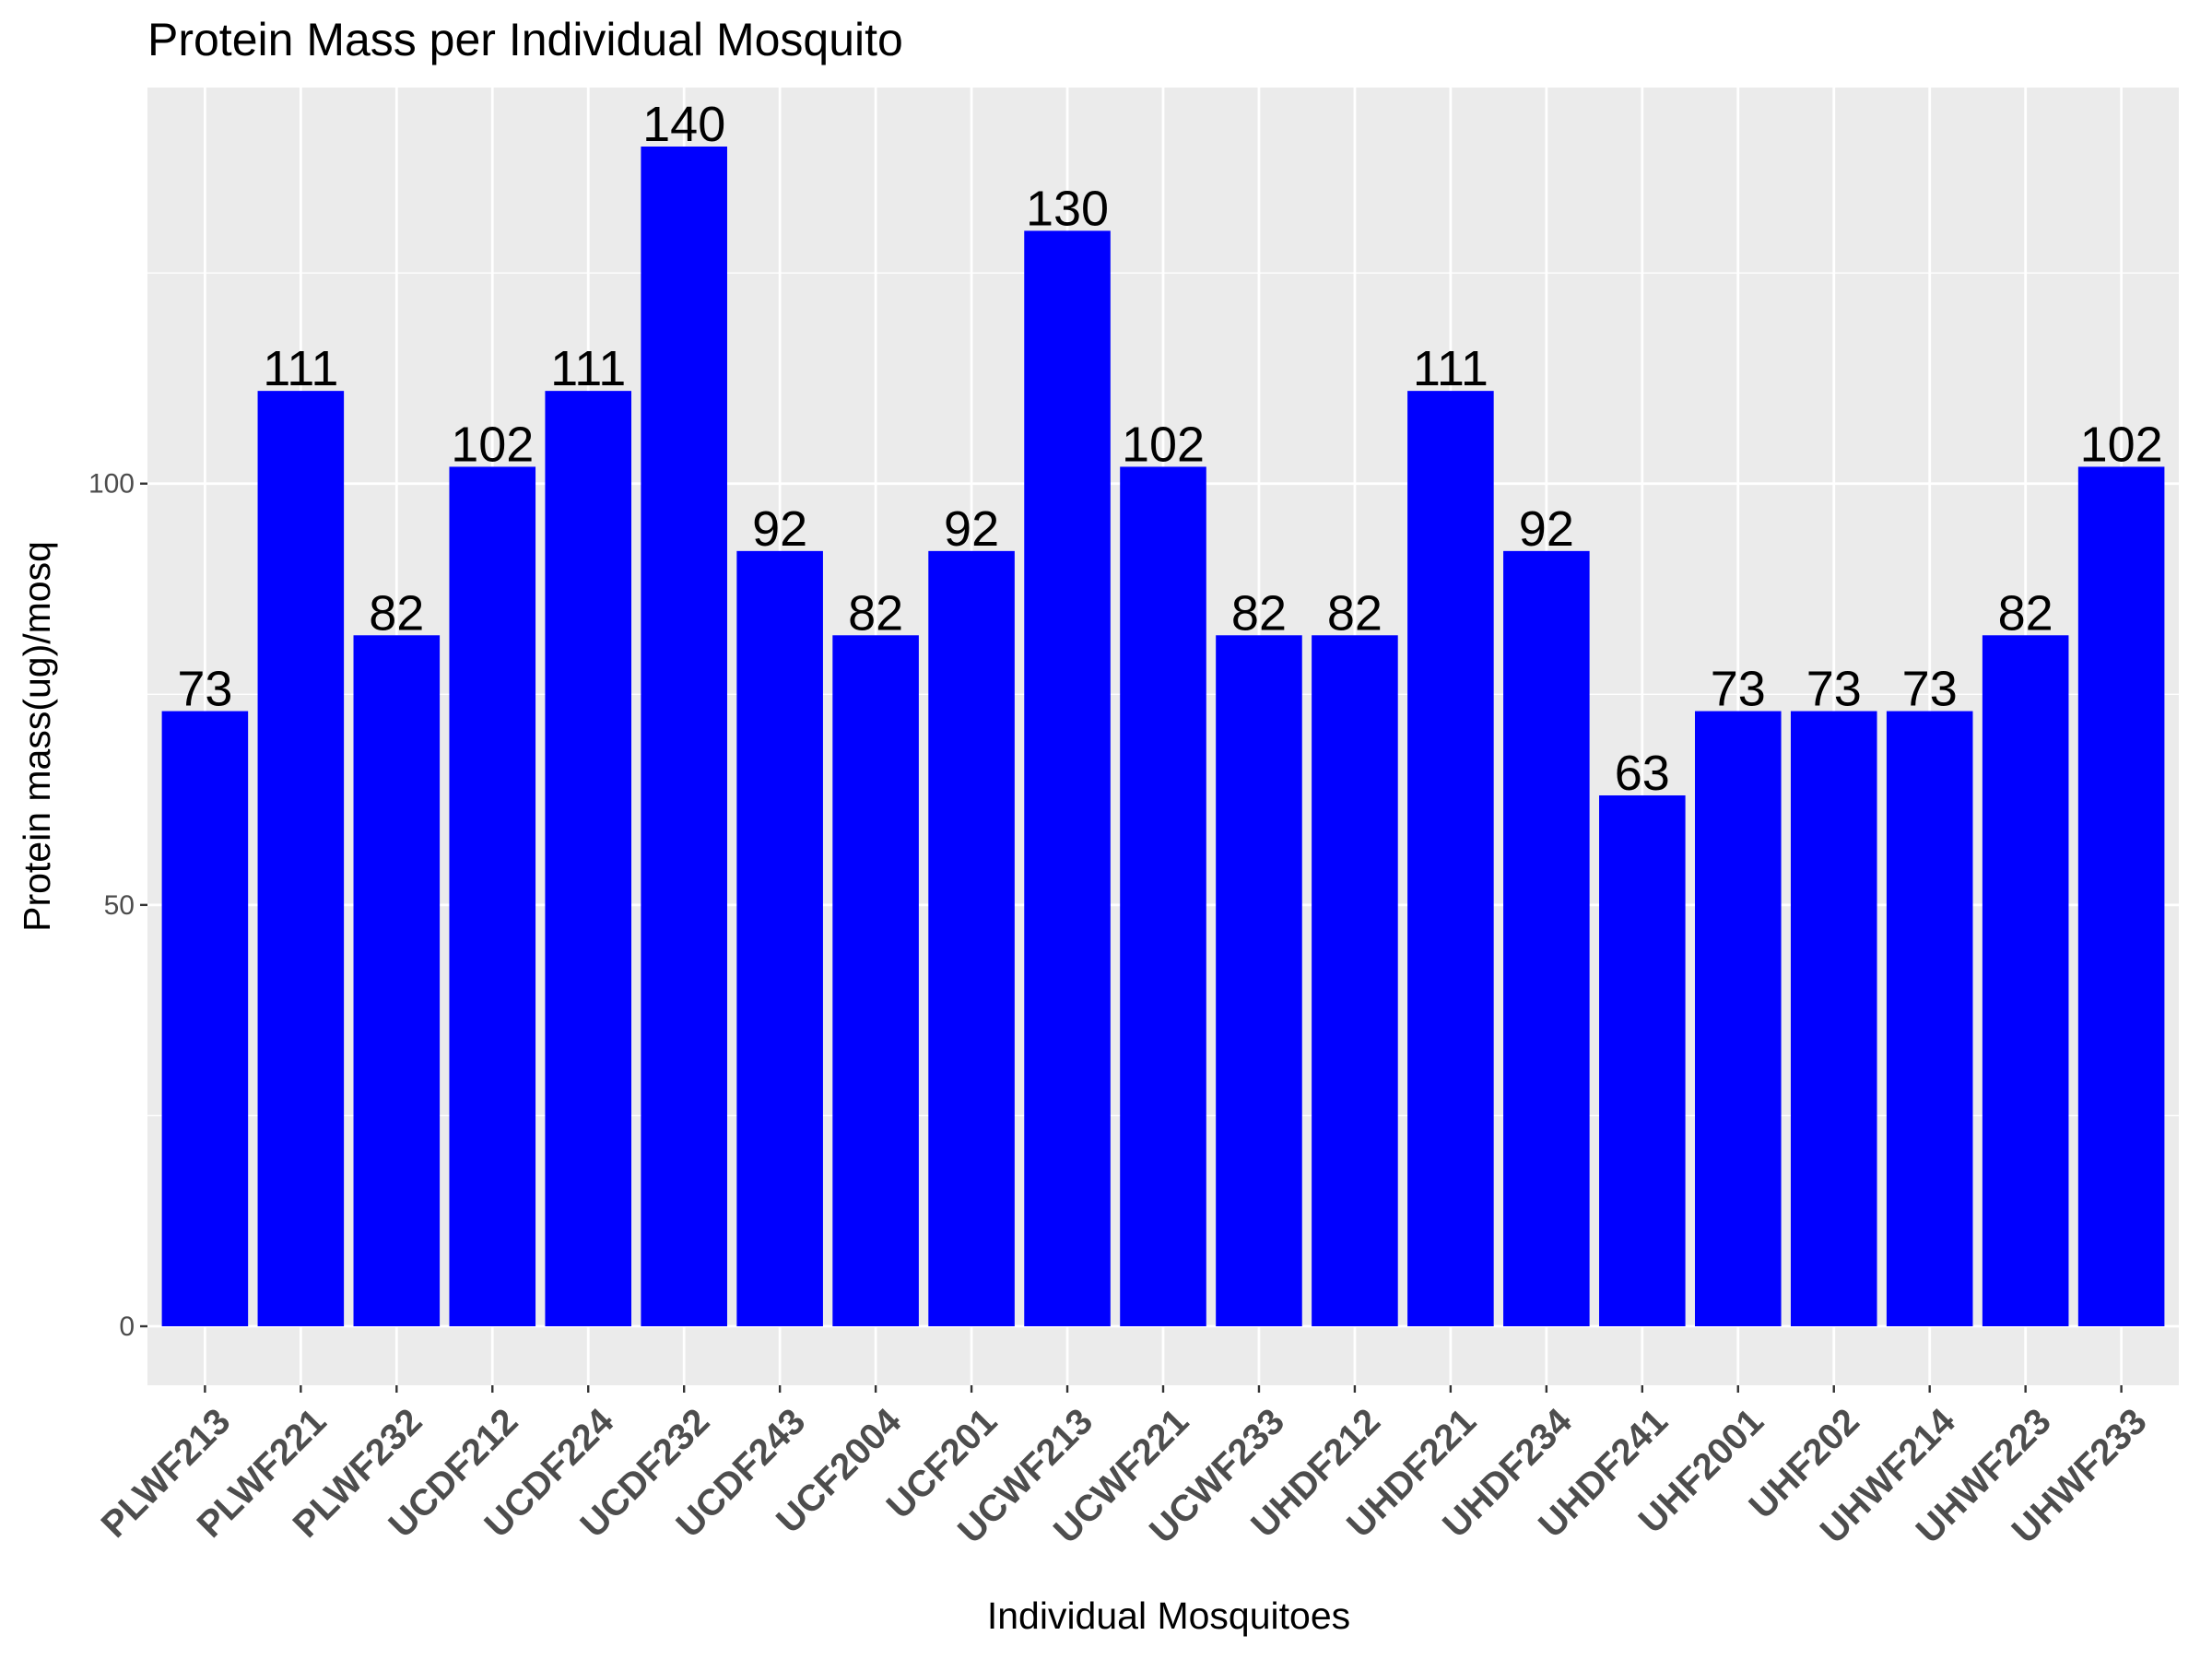 The image size is (2212, 1659). I want to click on data-label: 130, so click(1067, 208).